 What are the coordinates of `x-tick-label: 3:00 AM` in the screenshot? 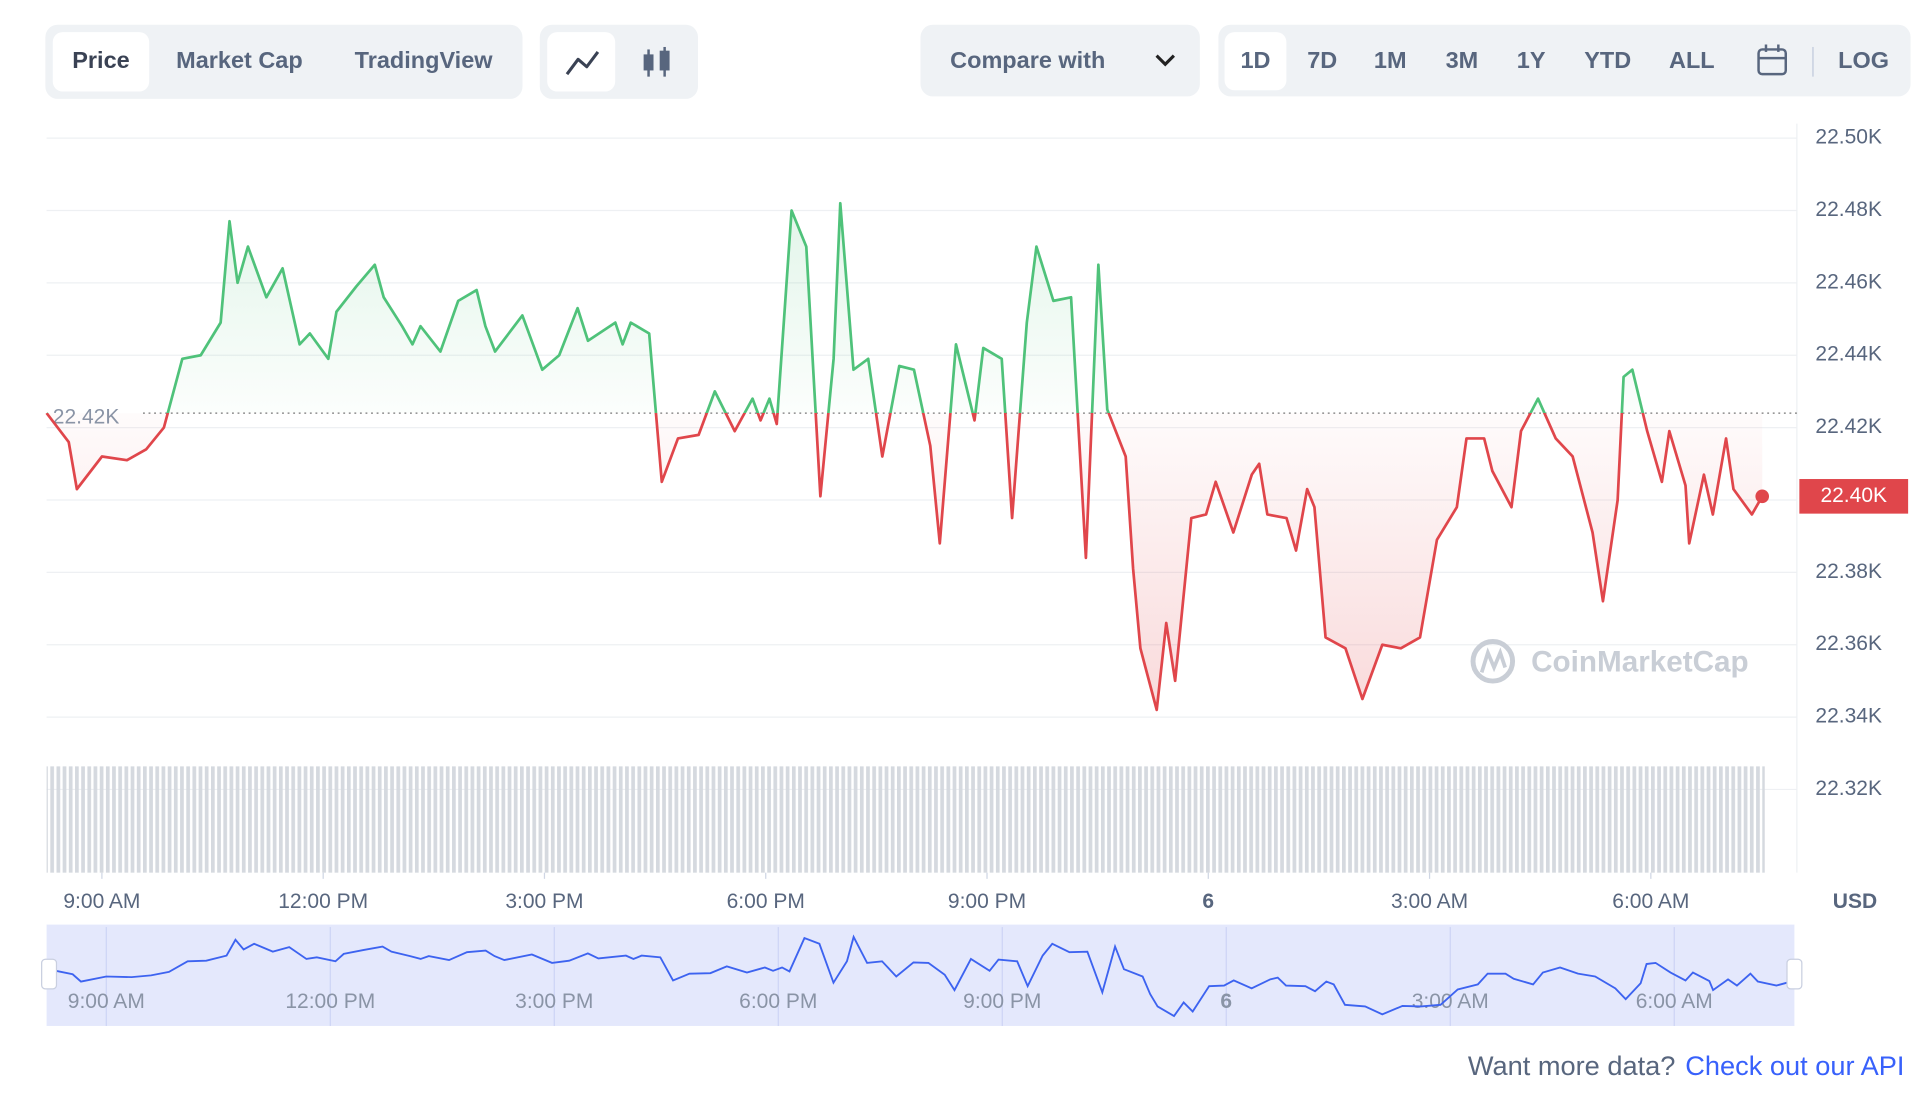 It's located at (1429, 901).